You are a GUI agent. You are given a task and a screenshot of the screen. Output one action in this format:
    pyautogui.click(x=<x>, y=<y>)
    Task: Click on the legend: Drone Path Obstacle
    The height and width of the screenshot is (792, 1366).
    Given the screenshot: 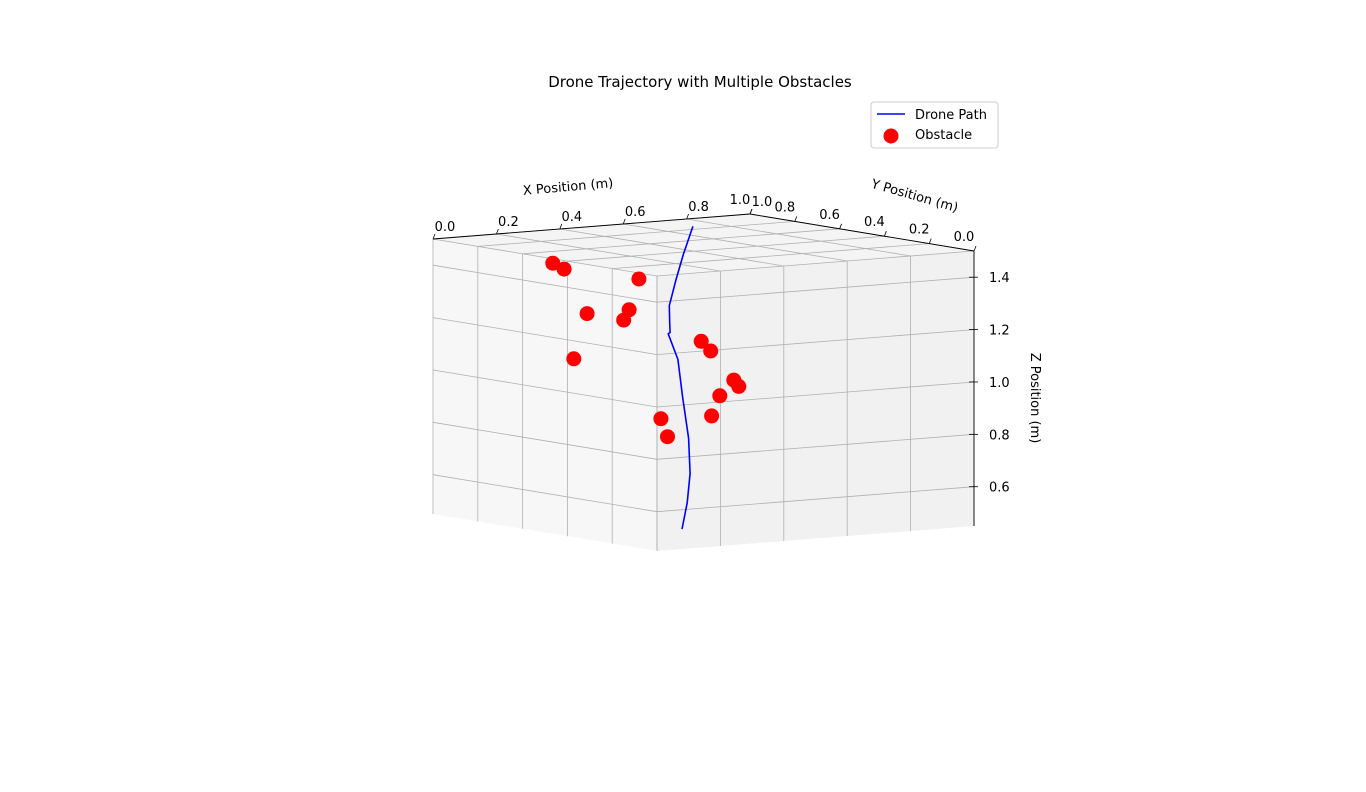 What is the action you would take?
    pyautogui.click(x=934, y=125)
    